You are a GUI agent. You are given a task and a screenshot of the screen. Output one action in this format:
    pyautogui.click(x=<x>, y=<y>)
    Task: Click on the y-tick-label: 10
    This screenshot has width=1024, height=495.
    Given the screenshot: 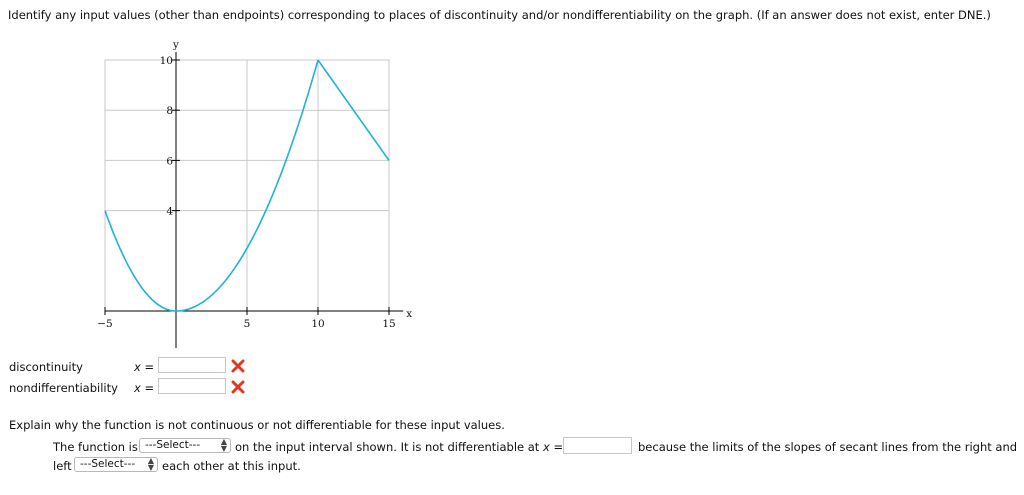 What is the action you would take?
    pyautogui.click(x=166, y=61)
    